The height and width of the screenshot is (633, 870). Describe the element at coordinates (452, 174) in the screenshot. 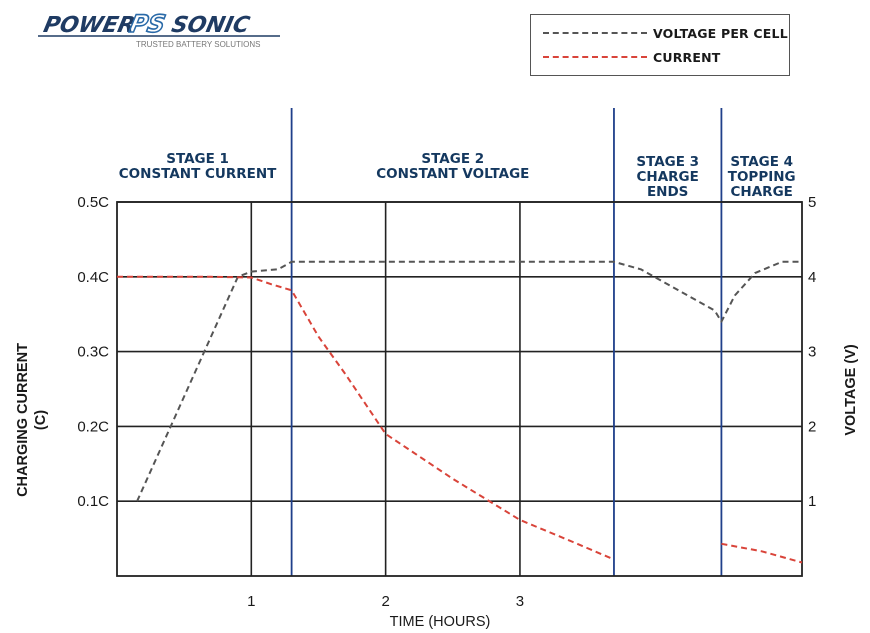

I see `stage-label: CONSTANT VOLTAGE` at that location.